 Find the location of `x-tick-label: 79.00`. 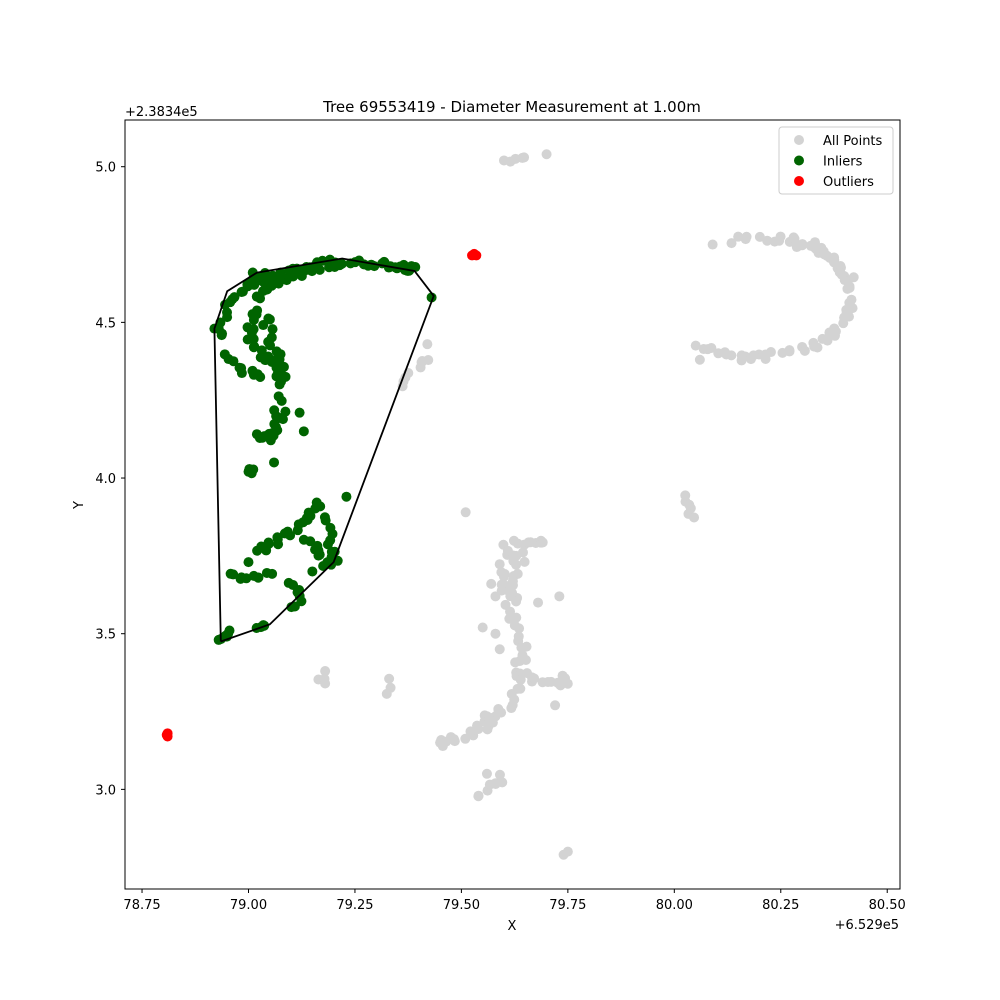

x-tick-label: 79.00 is located at coordinates (248, 905).